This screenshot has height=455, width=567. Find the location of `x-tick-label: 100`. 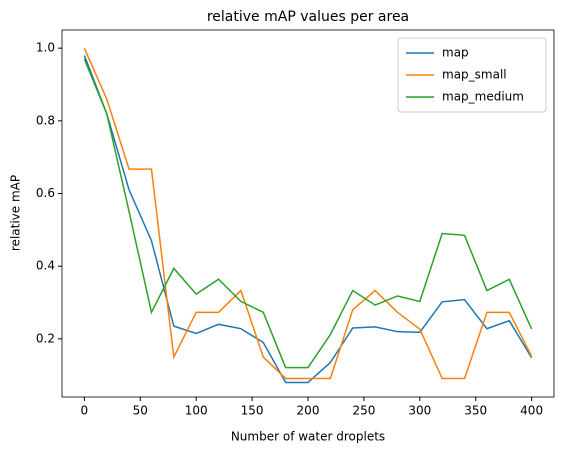

x-tick-label: 100 is located at coordinates (196, 411).